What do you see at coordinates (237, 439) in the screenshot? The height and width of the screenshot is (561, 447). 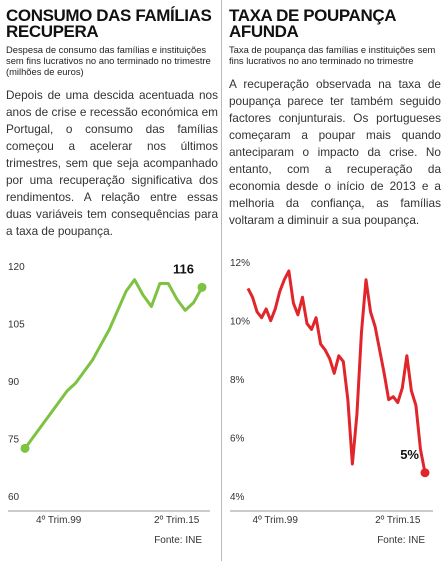 I see `y-tick-label: 6%` at bounding box center [237, 439].